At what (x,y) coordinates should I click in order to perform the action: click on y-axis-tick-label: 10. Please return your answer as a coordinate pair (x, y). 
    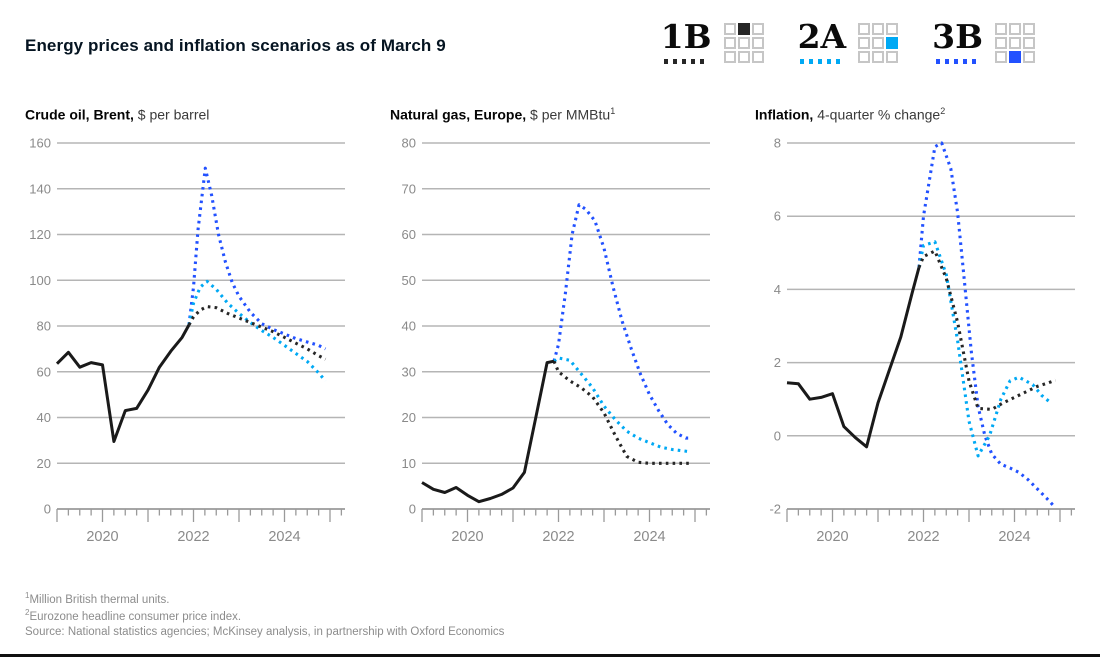
    Looking at the image, I should click on (409, 462).